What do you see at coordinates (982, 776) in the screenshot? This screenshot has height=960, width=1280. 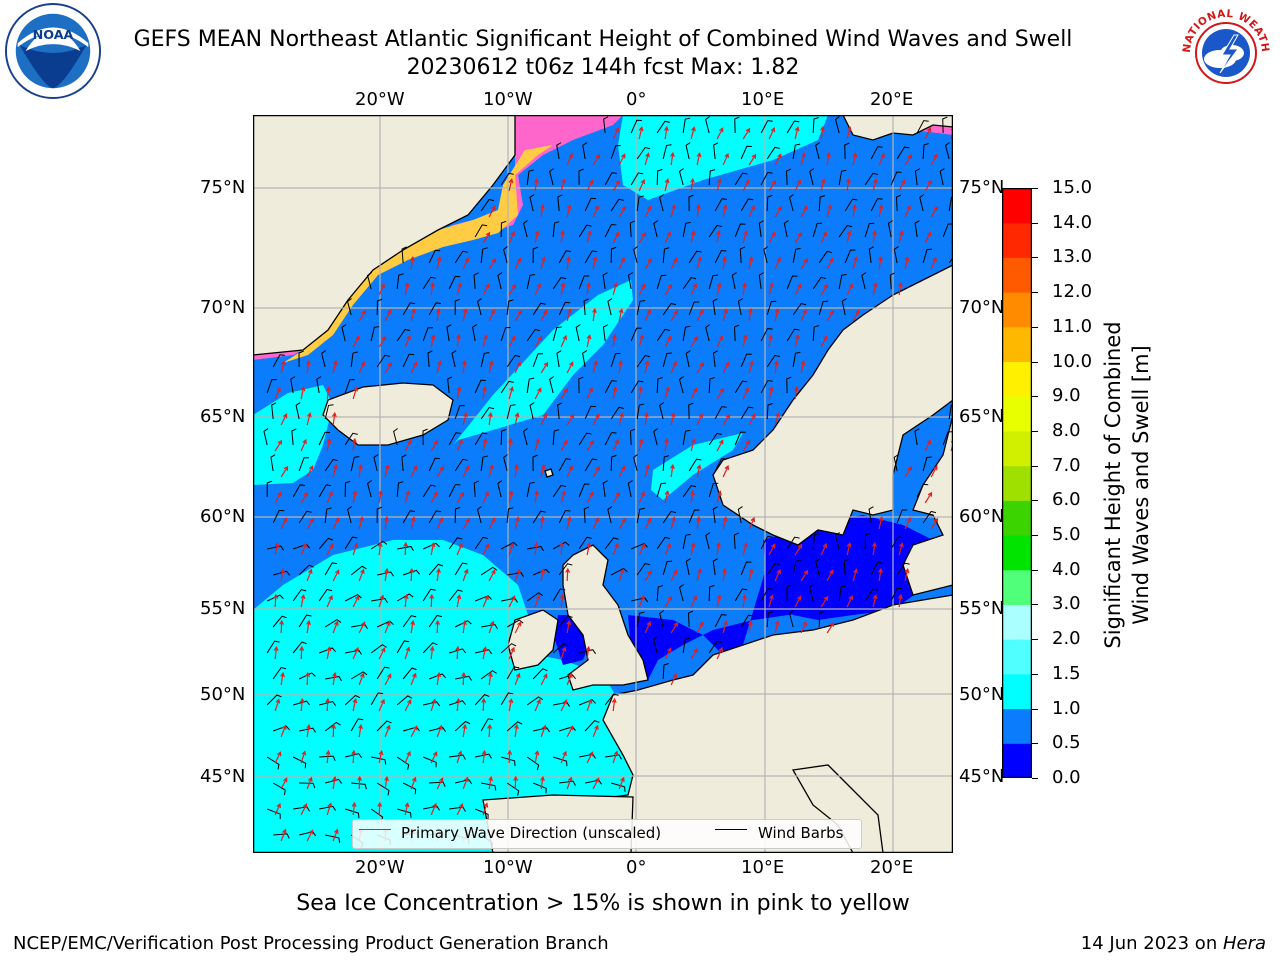 I see `lat-tick-right-45n: 45°N` at bounding box center [982, 776].